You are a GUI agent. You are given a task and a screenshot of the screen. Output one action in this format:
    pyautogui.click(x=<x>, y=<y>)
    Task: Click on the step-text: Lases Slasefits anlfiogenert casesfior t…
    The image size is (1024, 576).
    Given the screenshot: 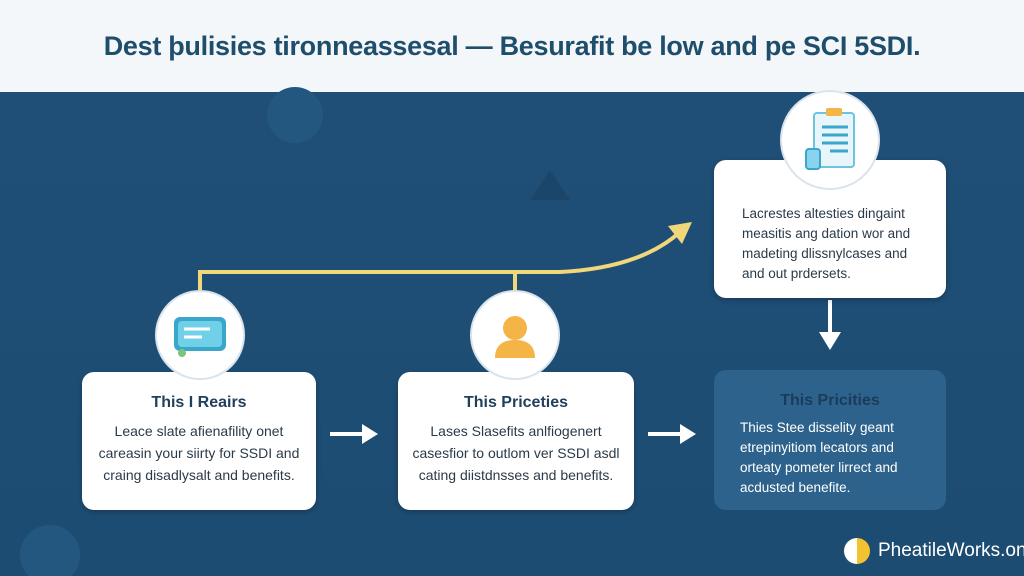 What is the action you would take?
    pyautogui.click(x=516, y=453)
    